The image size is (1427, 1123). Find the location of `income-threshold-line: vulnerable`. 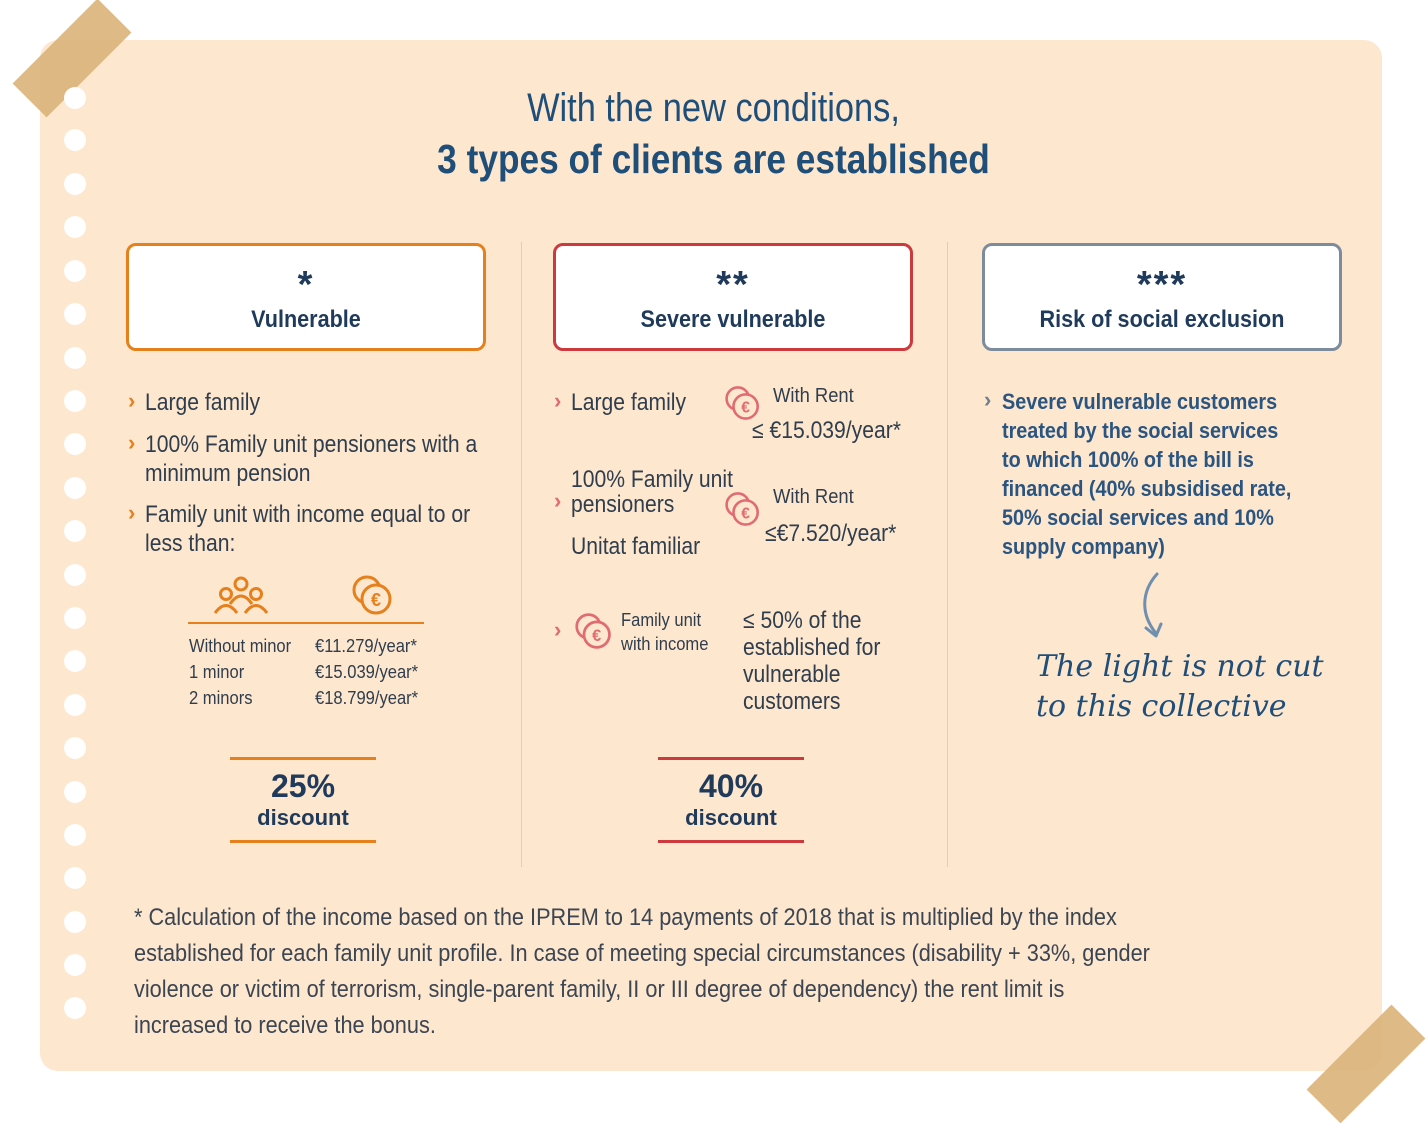

income-threshold-line: vulnerable is located at coordinates (792, 674).